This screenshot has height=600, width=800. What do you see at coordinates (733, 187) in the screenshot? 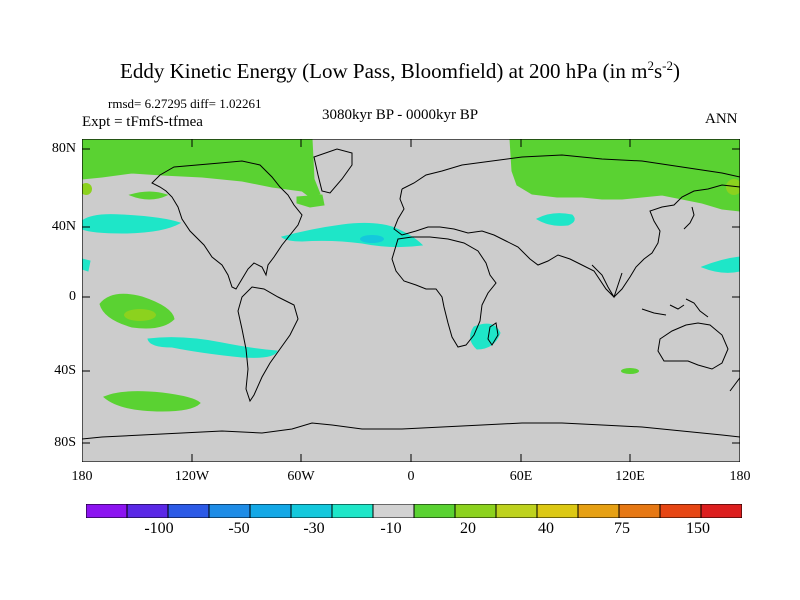
I see `far-east-edge-positive` at bounding box center [733, 187].